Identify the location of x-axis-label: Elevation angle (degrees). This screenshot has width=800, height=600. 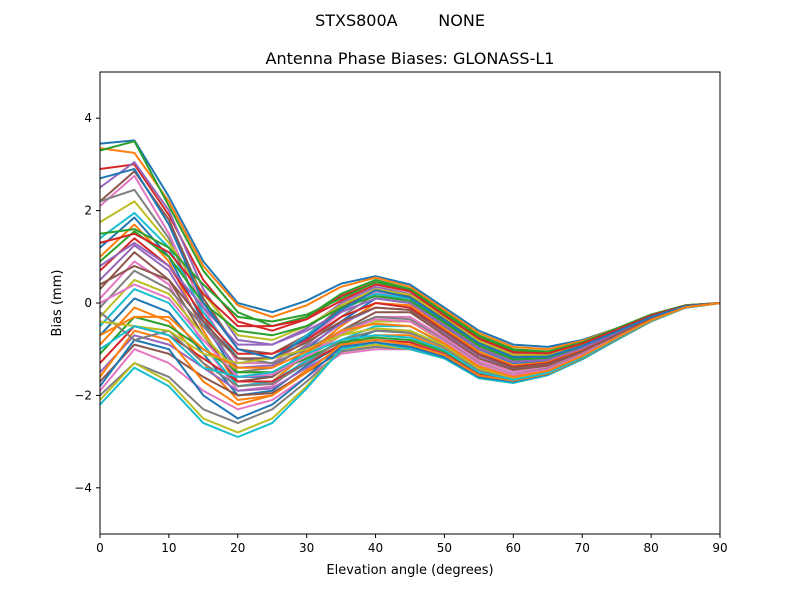
(409, 570).